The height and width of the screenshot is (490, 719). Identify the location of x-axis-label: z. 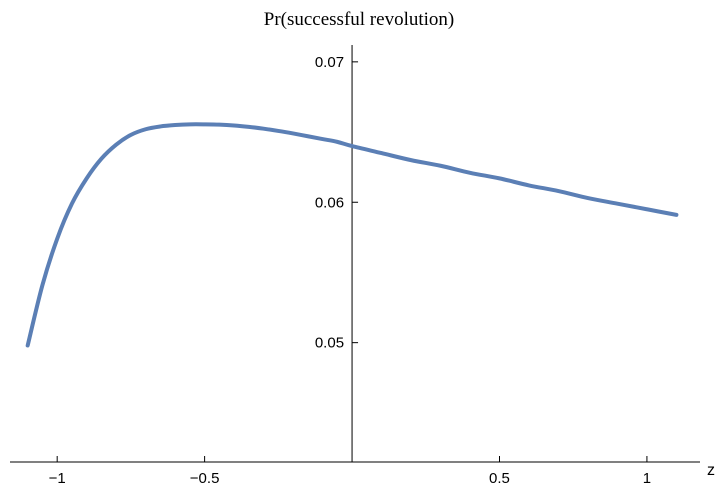
(711, 470).